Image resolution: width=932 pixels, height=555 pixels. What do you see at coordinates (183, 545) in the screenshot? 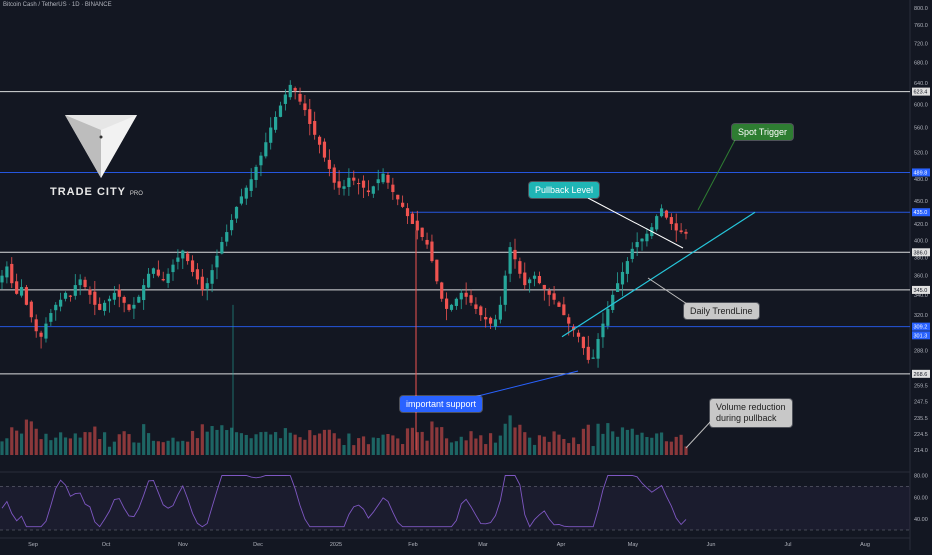
I see `time-tick-label: Nov` at bounding box center [183, 545].